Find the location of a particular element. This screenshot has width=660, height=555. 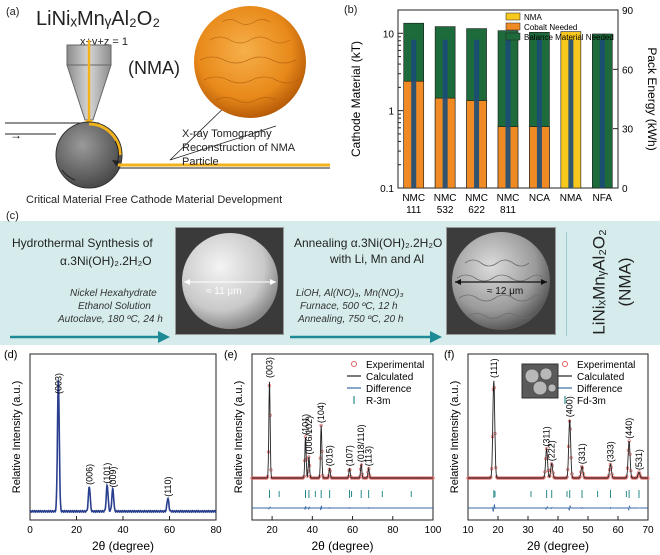

chart-f-legend-label: Experimental is located at coordinates (606, 365).